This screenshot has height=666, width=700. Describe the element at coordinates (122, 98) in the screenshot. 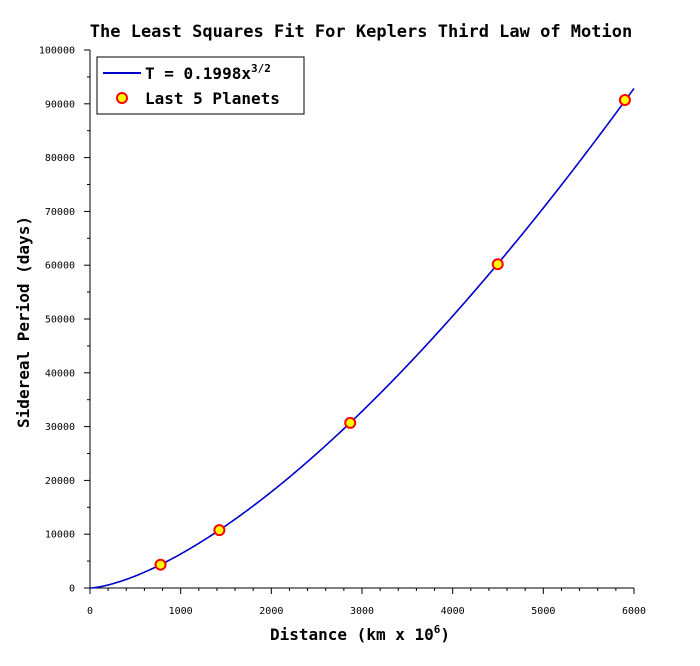

I see `legend-marker-swatch` at that location.